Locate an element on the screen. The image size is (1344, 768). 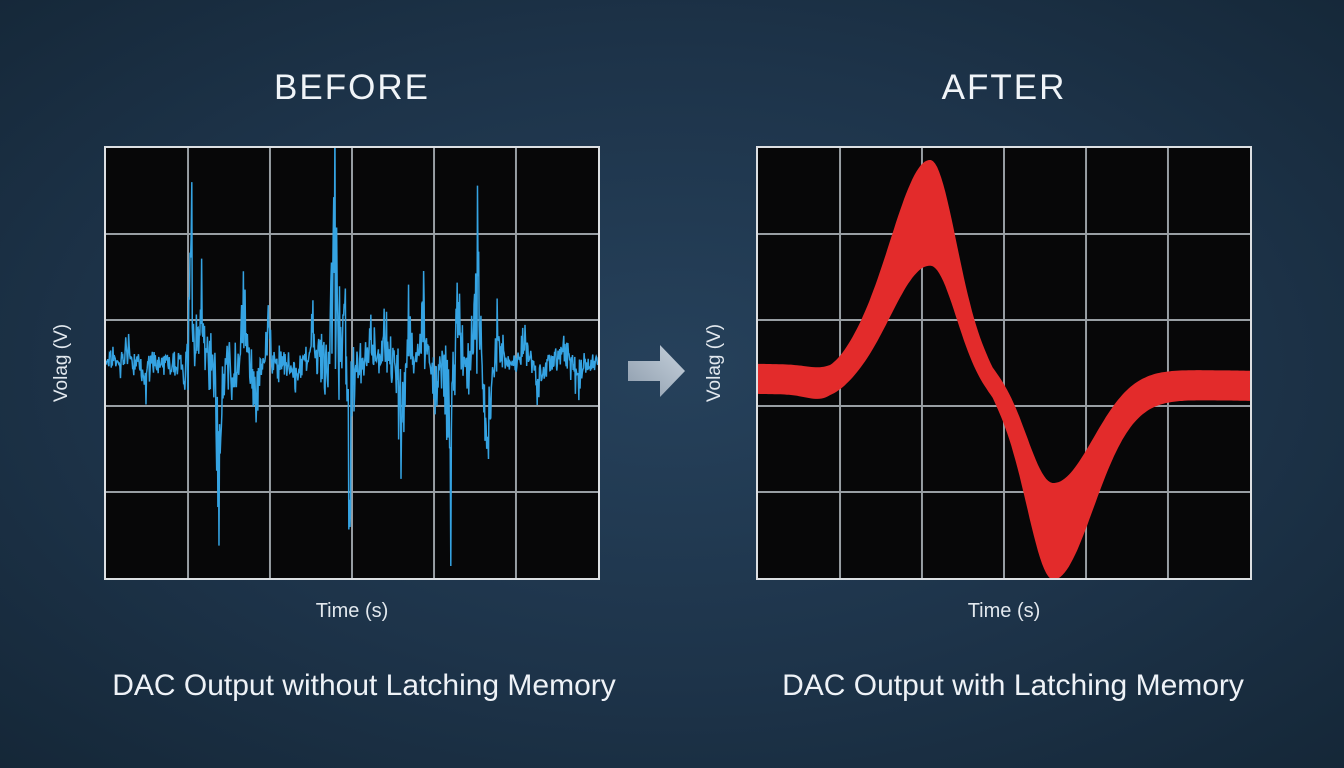
y-axis-label-before: Volag (V) is located at coordinates (61, 363).